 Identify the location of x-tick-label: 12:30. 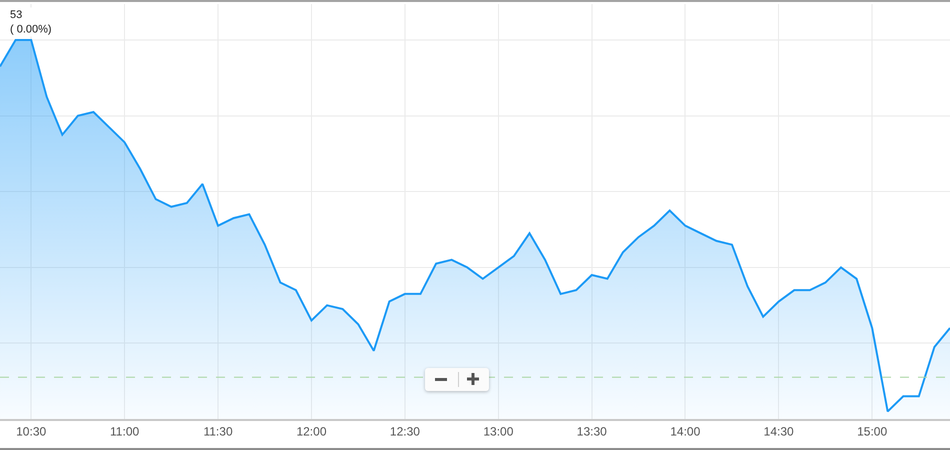
(405, 431).